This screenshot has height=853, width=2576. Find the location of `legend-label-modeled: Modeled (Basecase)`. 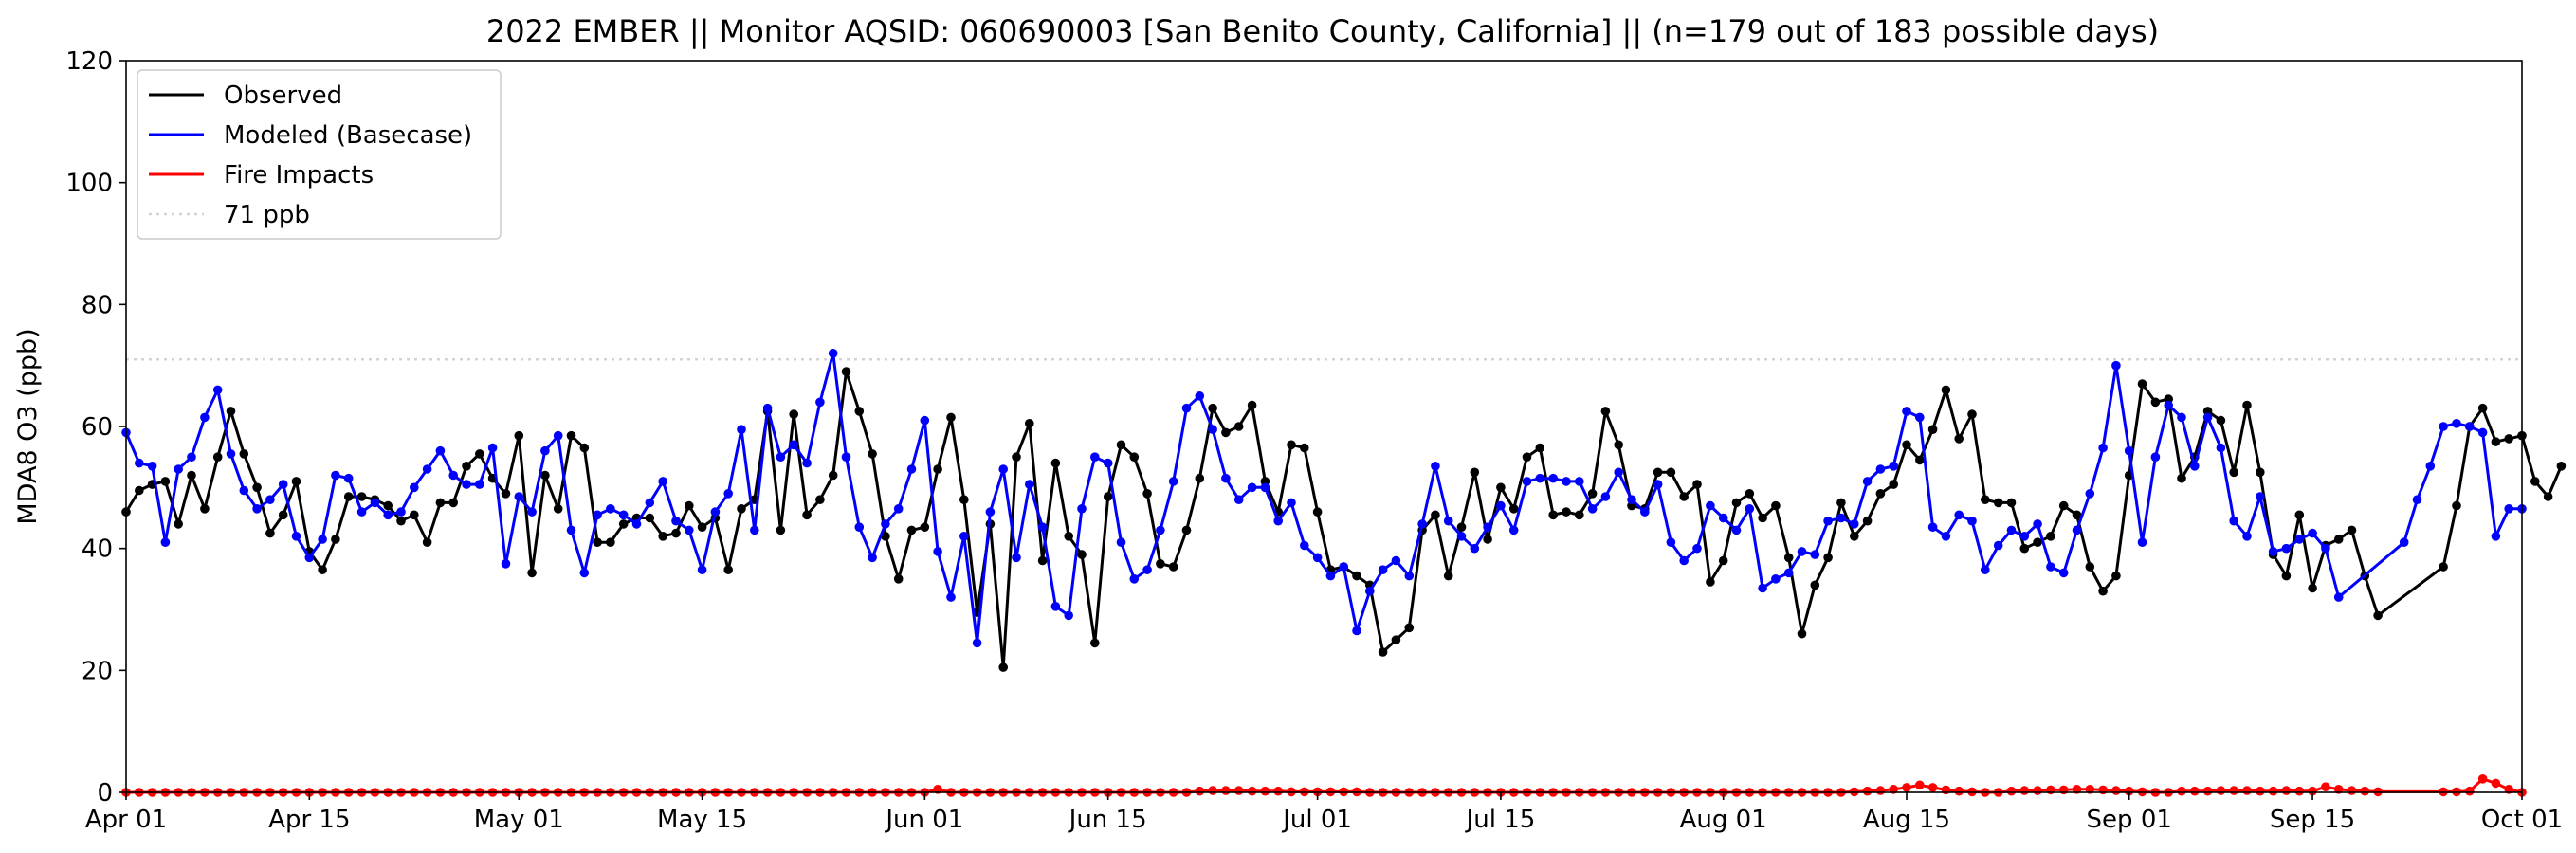

legend-label-modeled: Modeled (Basecase) is located at coordinates (348, 135).